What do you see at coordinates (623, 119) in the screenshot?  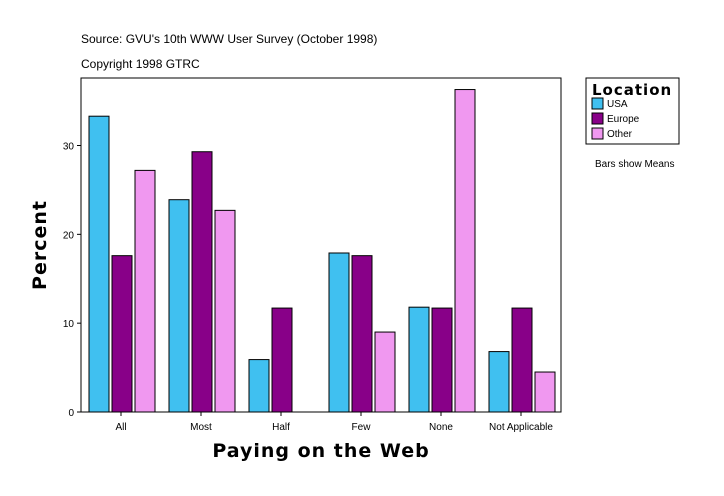 I see `legend-label-europe: Europe` at bounding box center [623, 119].